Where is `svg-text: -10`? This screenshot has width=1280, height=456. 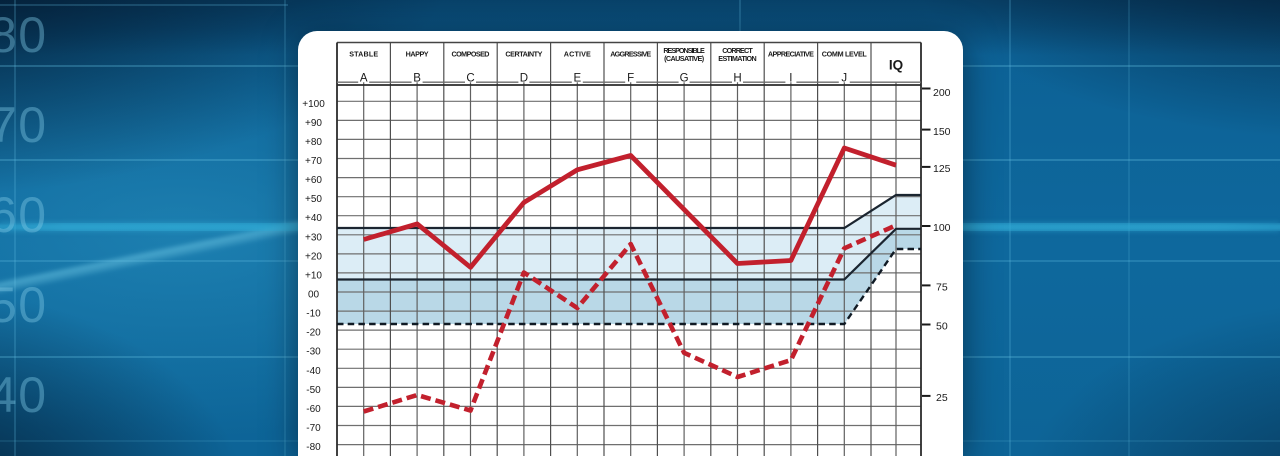 svg-text: -10 is located at coordinates (313, 314).